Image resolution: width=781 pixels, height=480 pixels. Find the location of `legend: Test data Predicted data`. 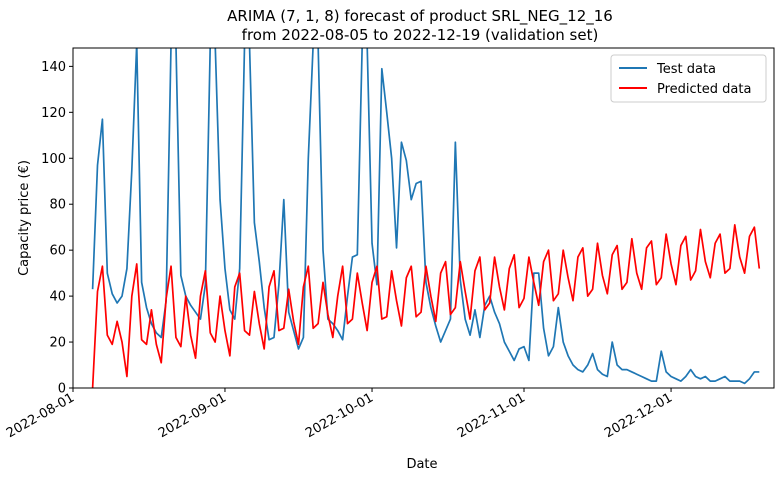

legend: Test data Predicted data is located at coordinates (688, 78).